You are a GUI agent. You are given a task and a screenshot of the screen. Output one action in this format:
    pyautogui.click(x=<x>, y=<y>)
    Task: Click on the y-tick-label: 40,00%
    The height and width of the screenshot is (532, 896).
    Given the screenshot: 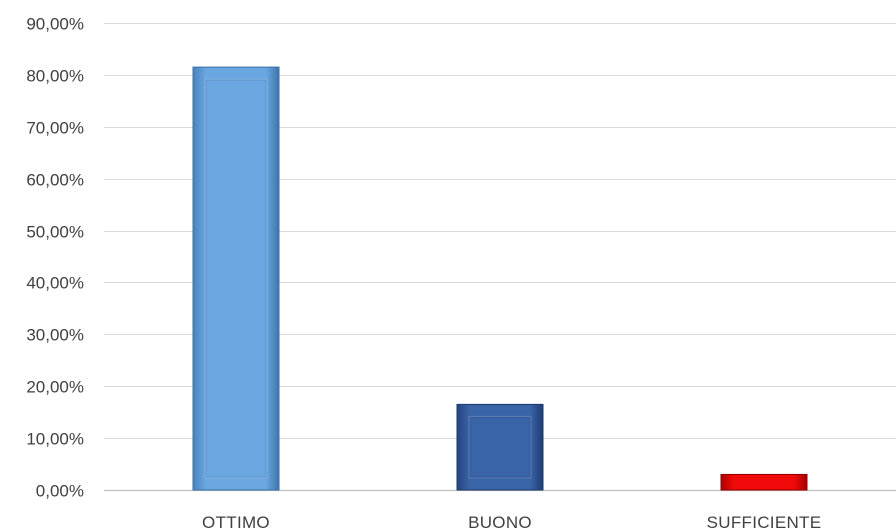 What is the action you would take?
    pyautogui.click(x=55, y=283)
    